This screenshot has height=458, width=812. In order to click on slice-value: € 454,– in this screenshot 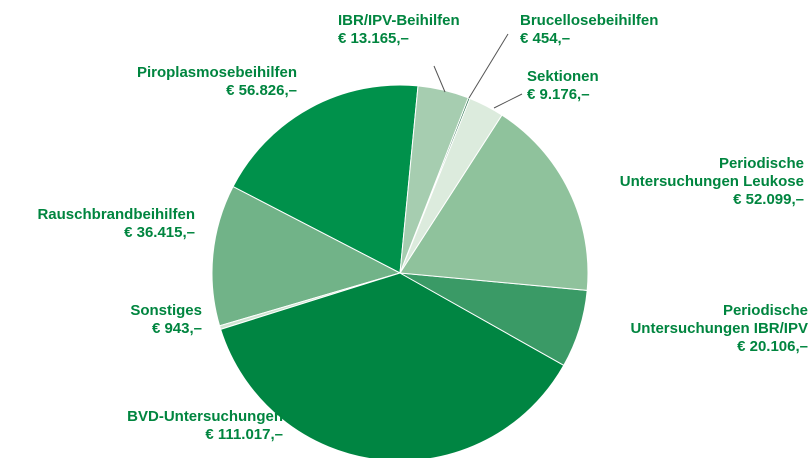, I will do `click(545, 38)`.